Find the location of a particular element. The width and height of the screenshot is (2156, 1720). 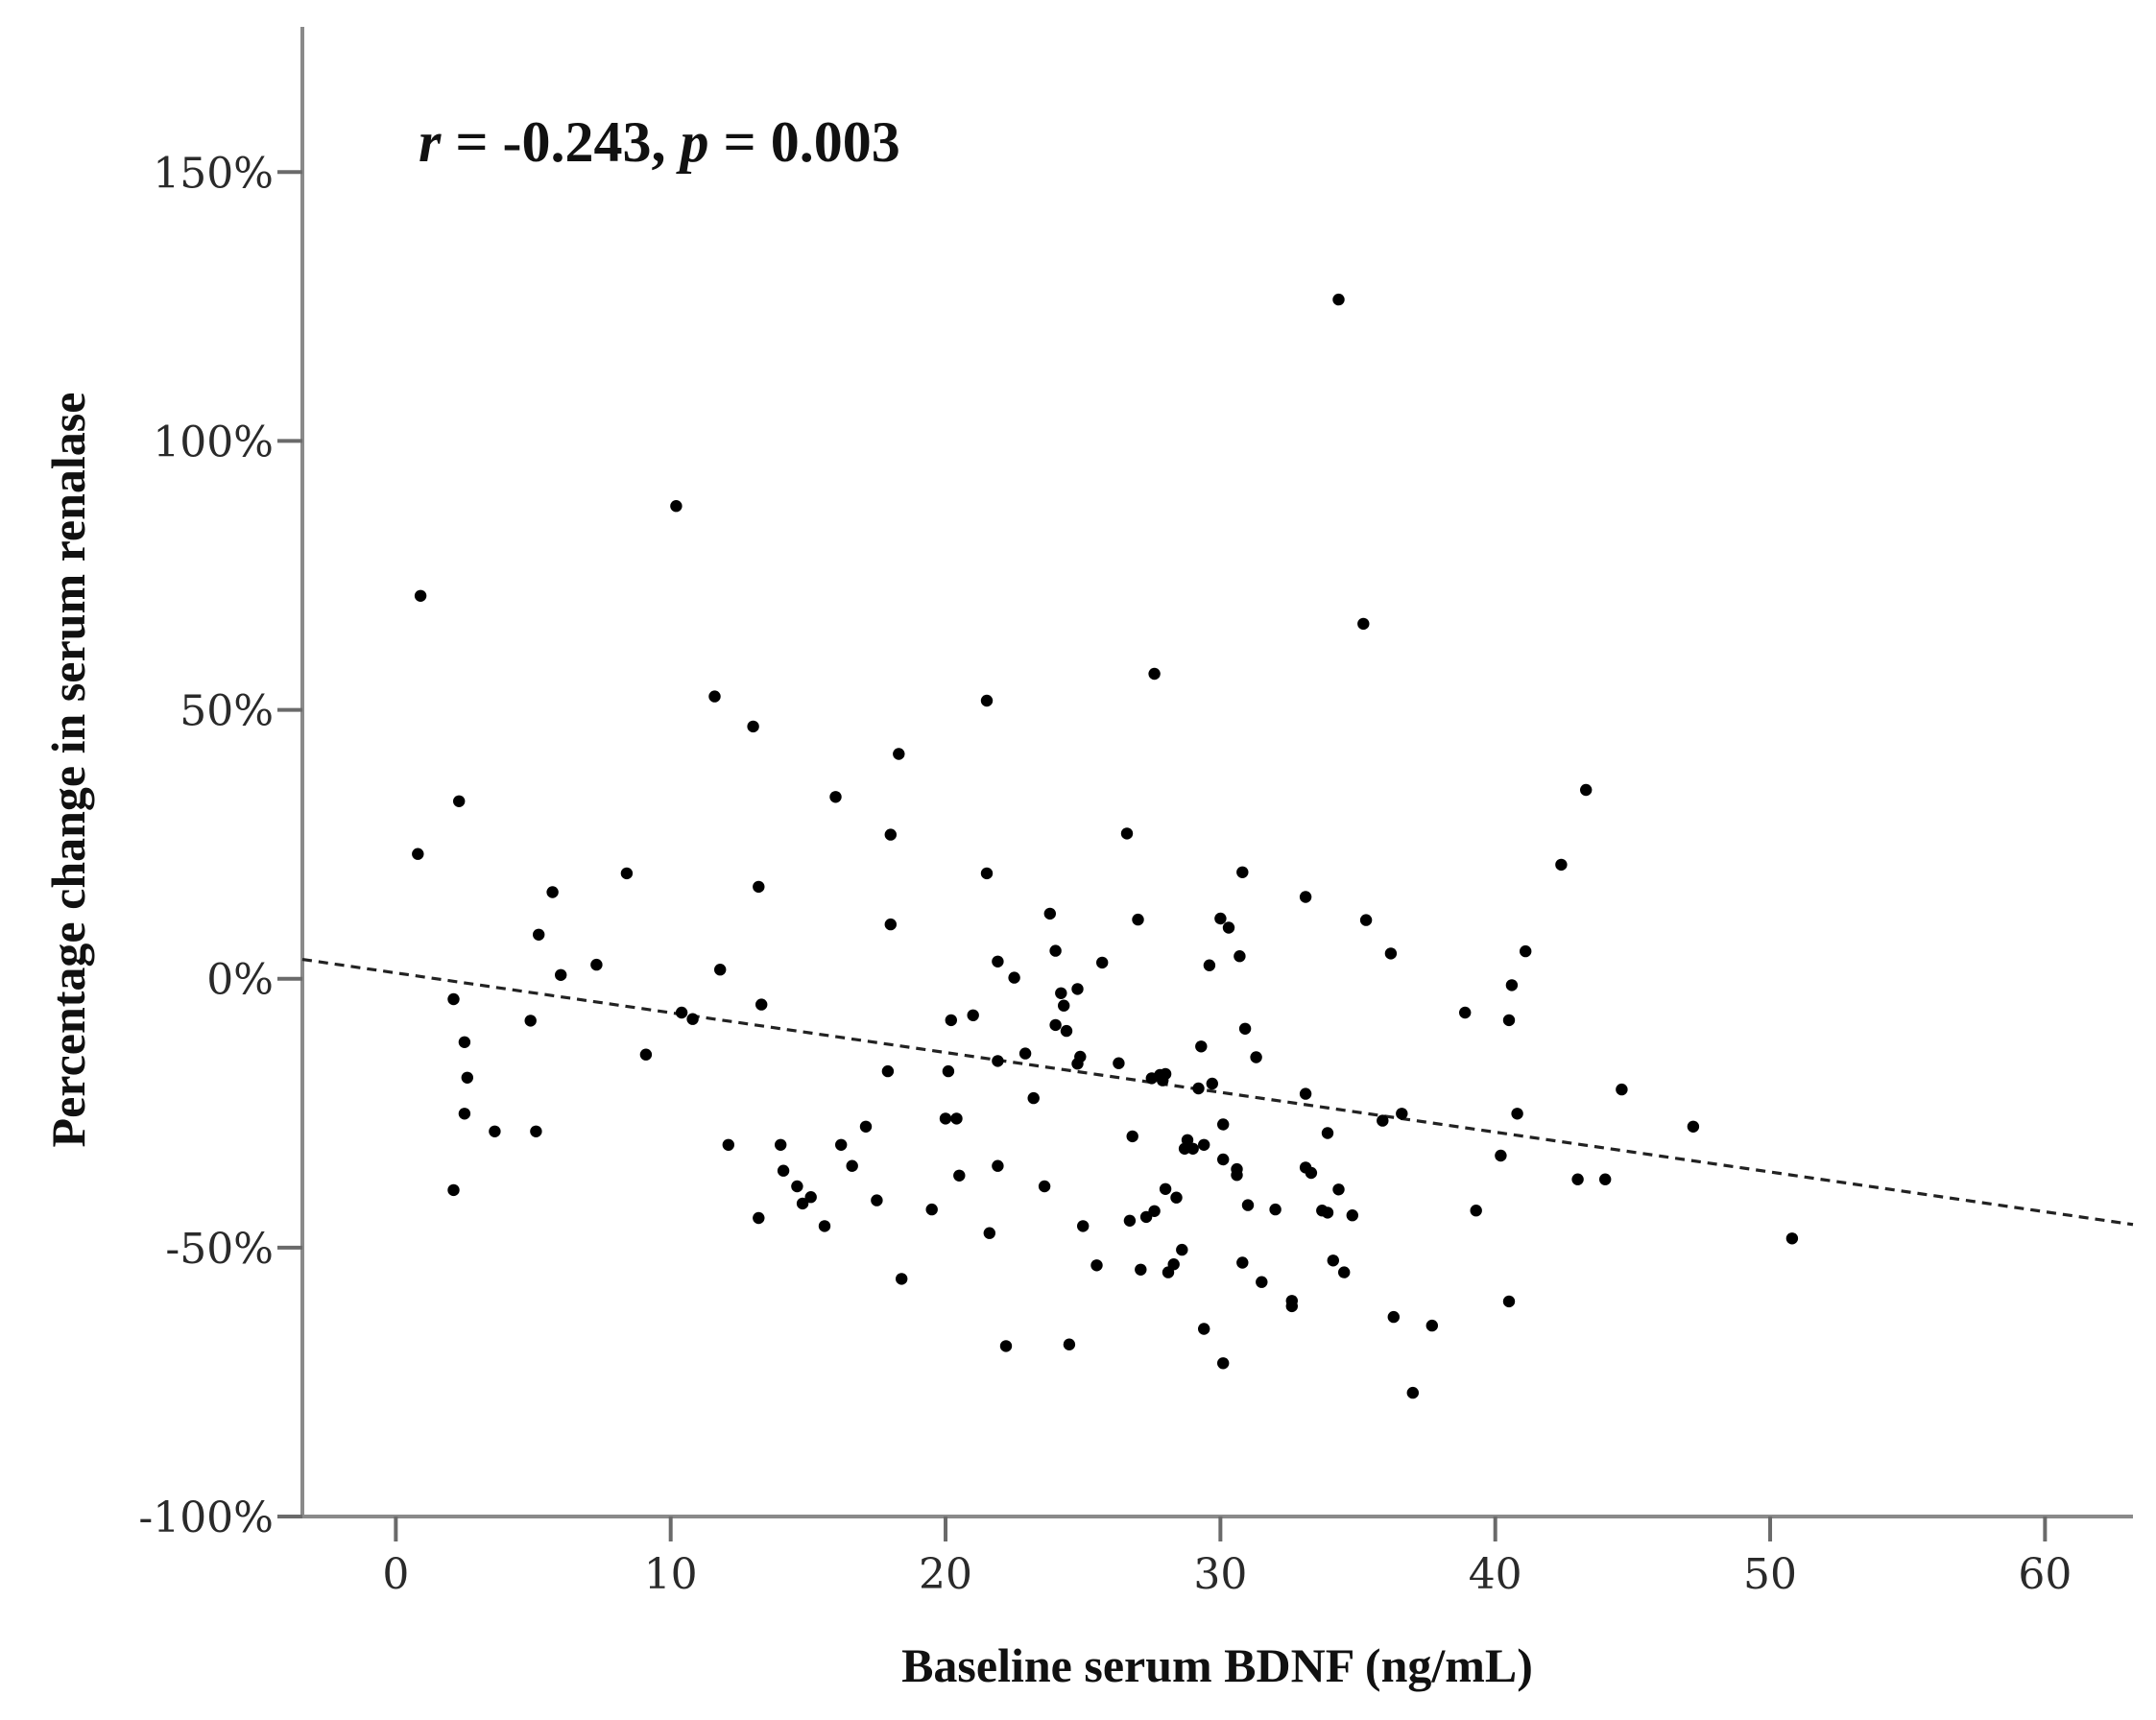

correlation-annotation: r = -0.243, p = 0.003 is located at coordinates (659, 142).